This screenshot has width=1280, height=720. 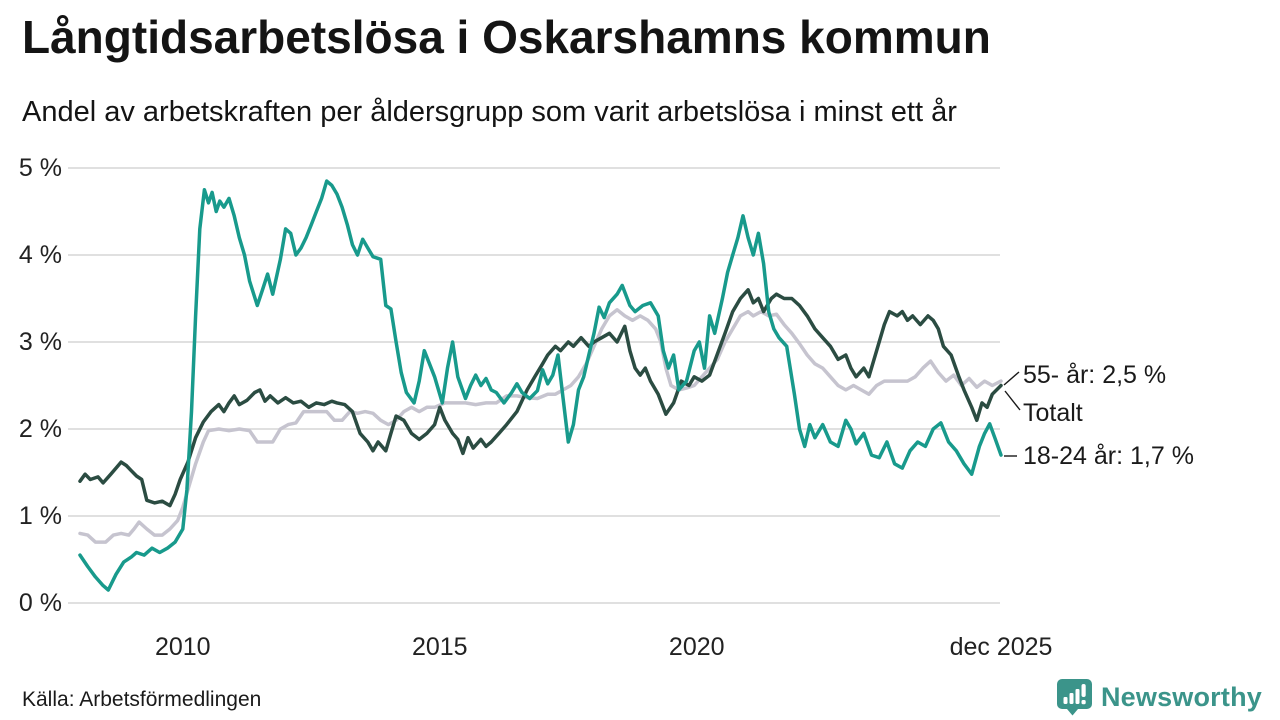 I want to click on annotation-18-24-ar: 18-24 år: 1,7 %, so click(x=1108, y=456).